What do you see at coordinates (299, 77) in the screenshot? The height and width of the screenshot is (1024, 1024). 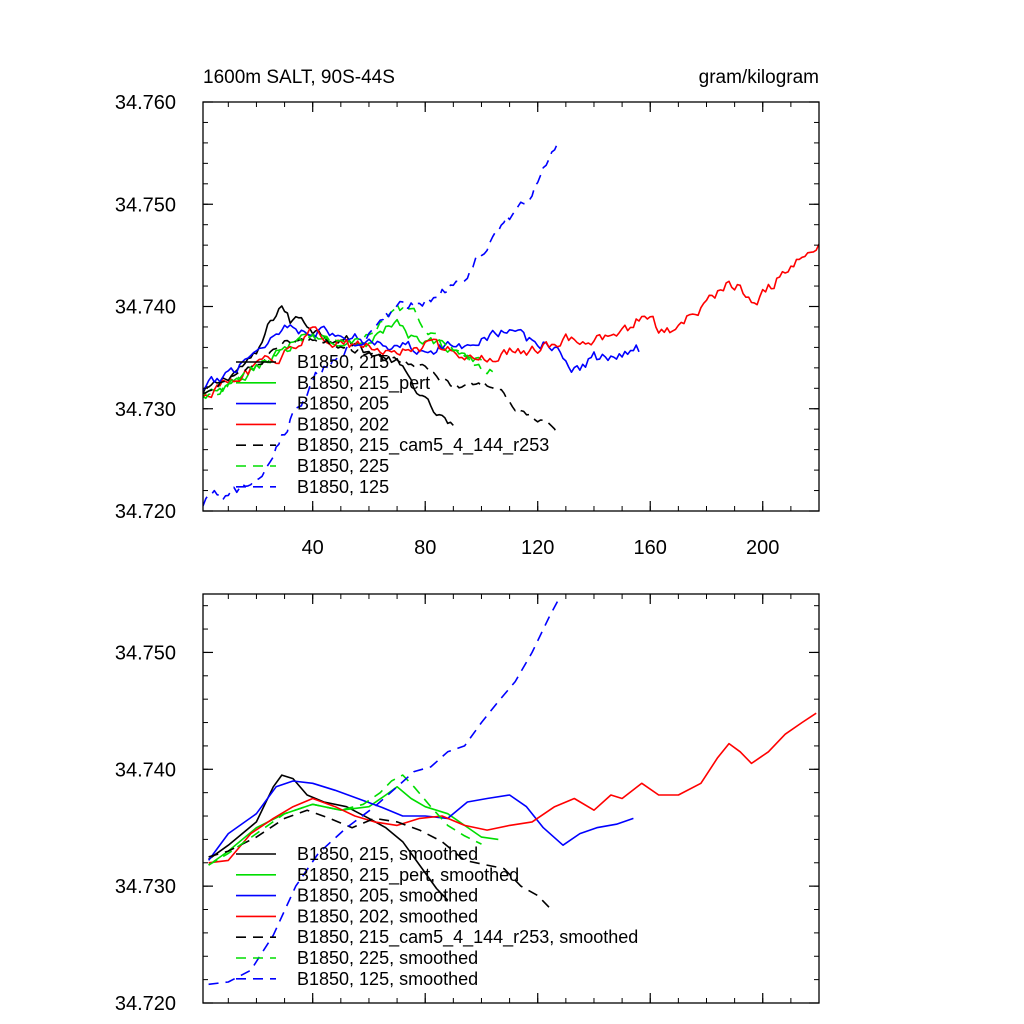 I see `top-panel-title: 1600m SALT, 90S-44S` at bounding box center [299, 77].